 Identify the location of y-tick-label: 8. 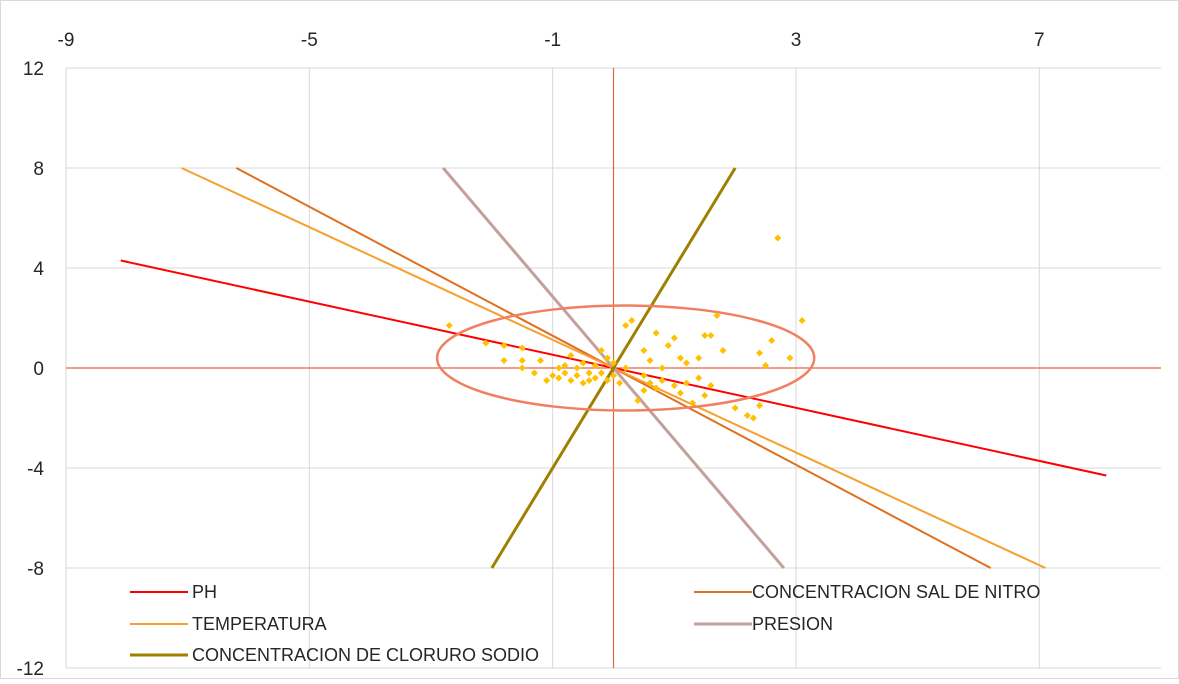
(38, 169).